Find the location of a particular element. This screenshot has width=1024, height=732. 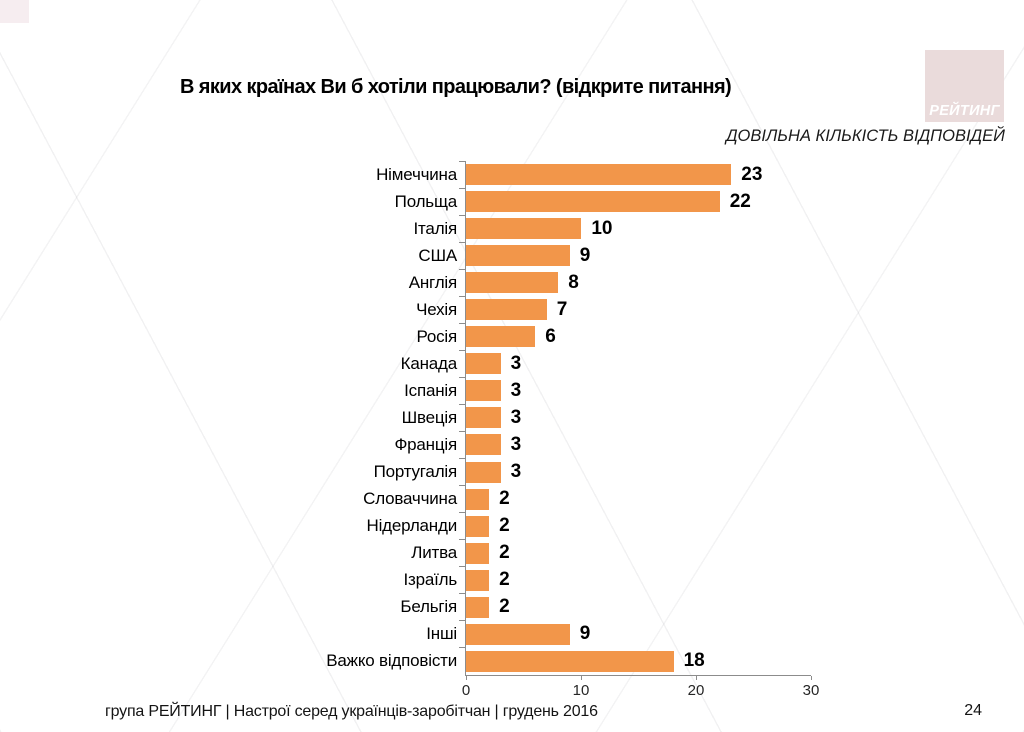

category-label: Німеччина is located at coordinates (416, 174).